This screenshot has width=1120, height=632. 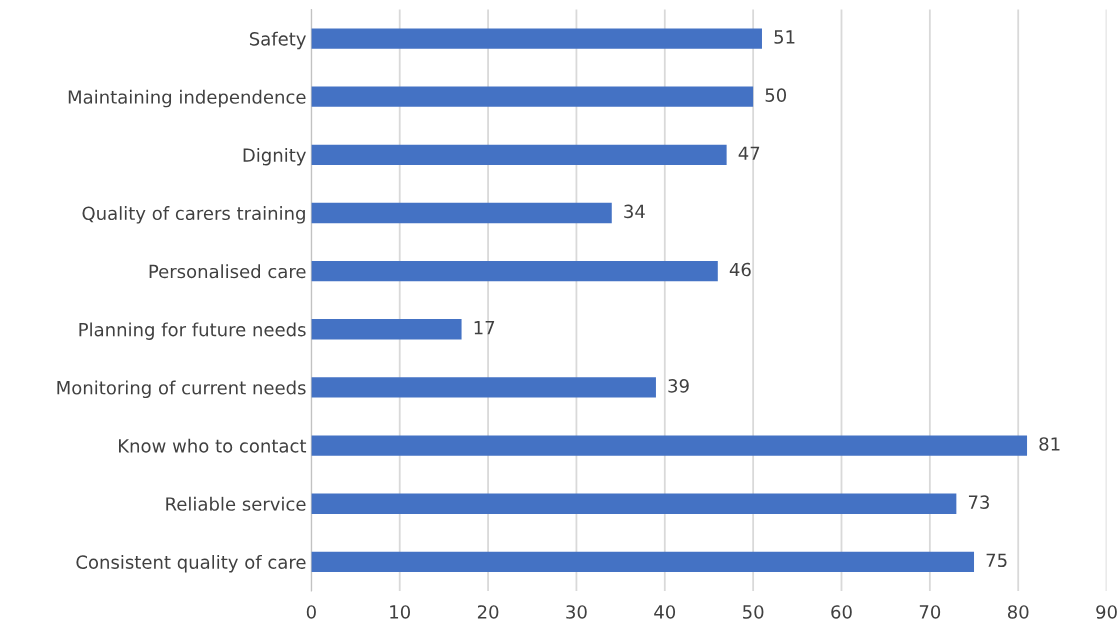 What do you see at coordinates (784, 37) in the screenshot?
I see `data-label: 51` at bounding box center [784, 37].